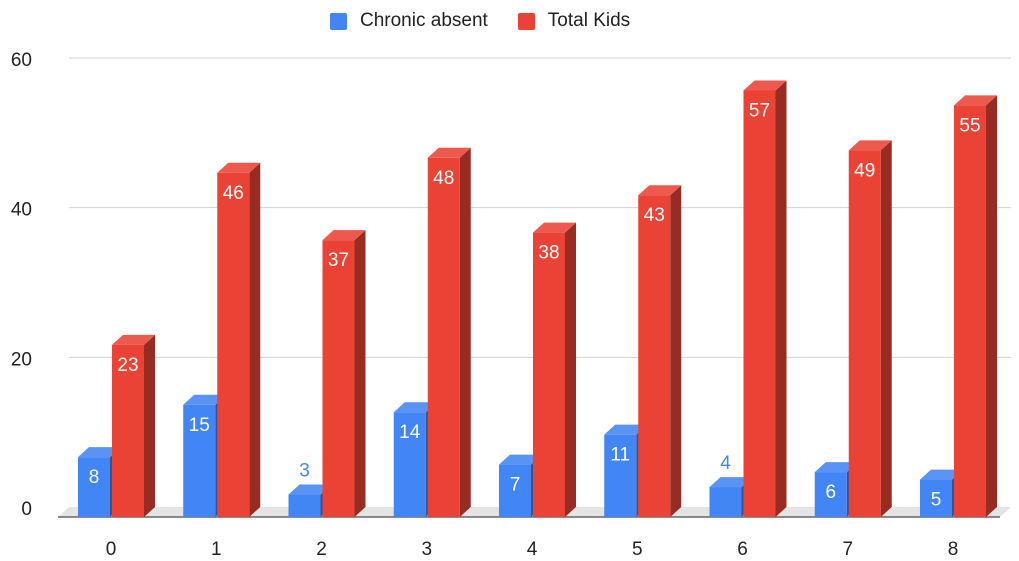 This screenshot has width=1019, height=561. Describe the element at coordinates (515, 485) in the screenshot. I see `data-label-chronic-absent: 7` at that location.